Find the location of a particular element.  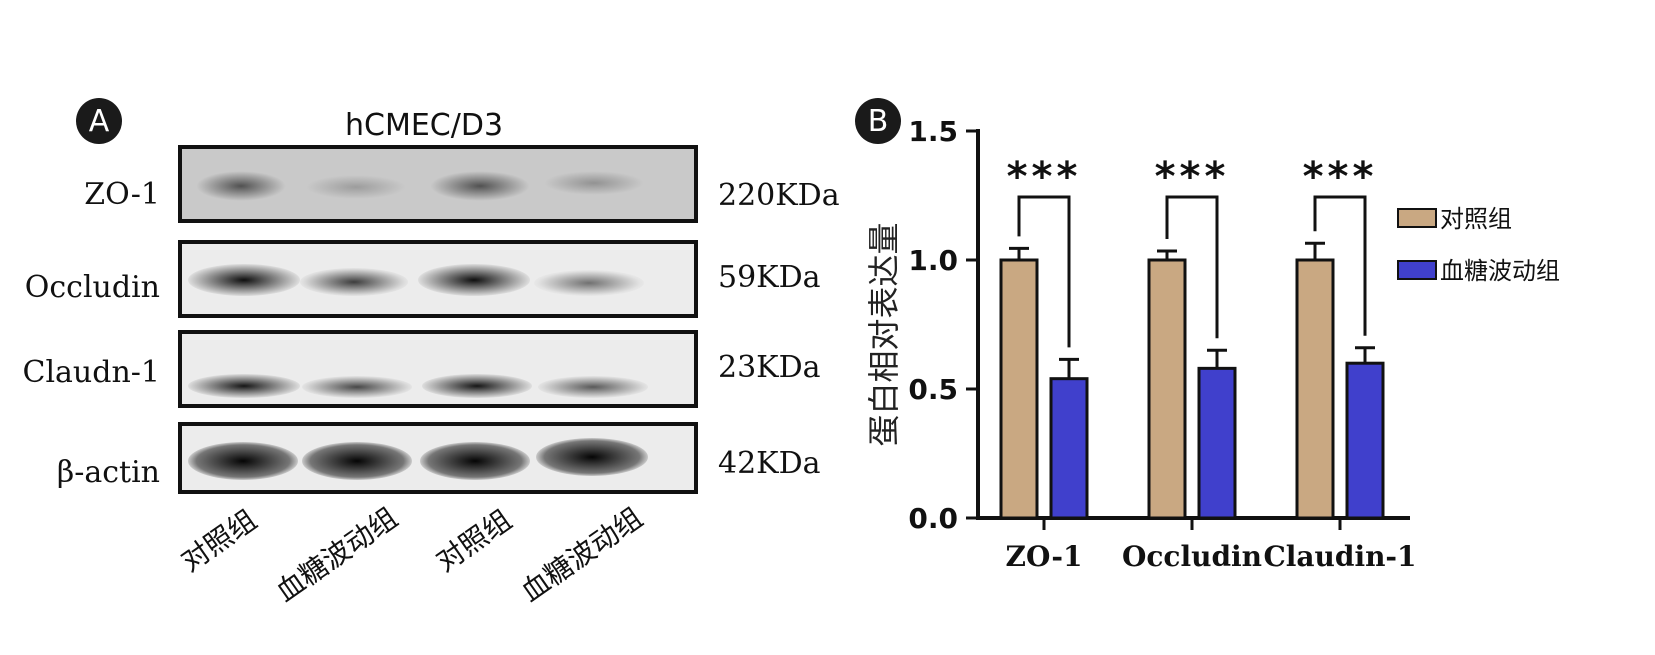

row-label-actin: β-actin is located at coordinates (108, 472).